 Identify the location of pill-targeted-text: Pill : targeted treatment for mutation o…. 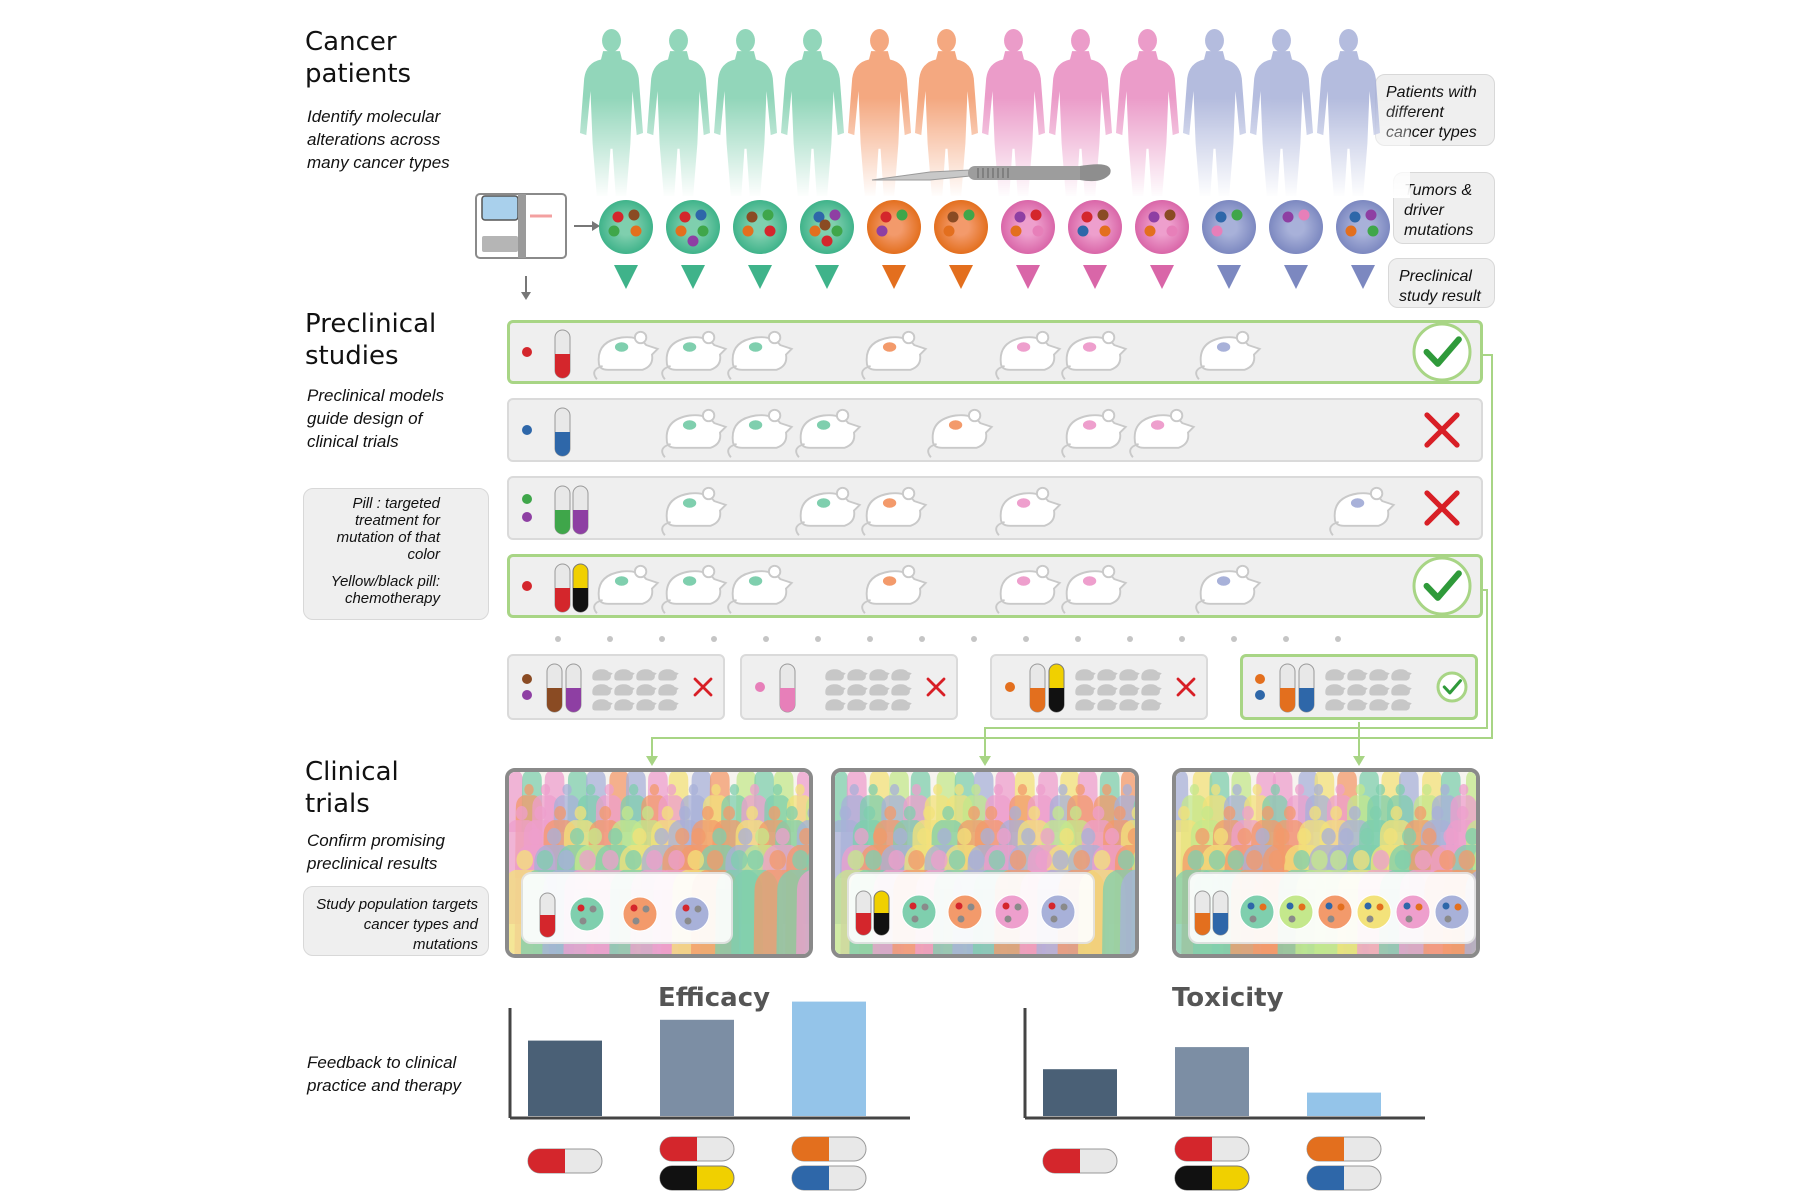
(388, 529).